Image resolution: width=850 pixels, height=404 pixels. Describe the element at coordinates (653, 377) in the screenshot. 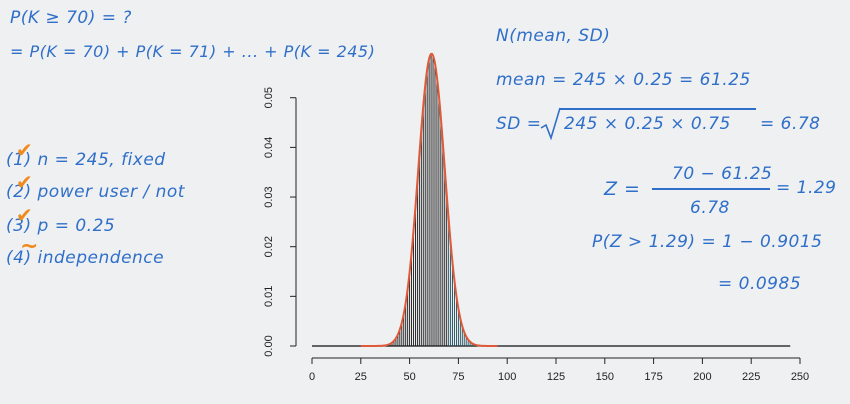

I see `x-tick-label: 175` at that location.